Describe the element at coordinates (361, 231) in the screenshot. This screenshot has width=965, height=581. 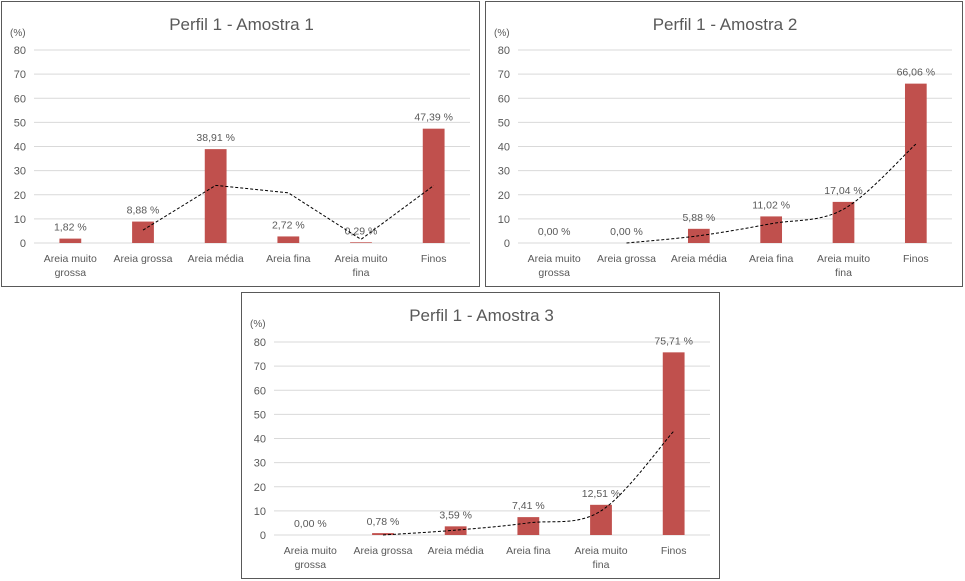
I see `data-label: 0,29 %` at that location.